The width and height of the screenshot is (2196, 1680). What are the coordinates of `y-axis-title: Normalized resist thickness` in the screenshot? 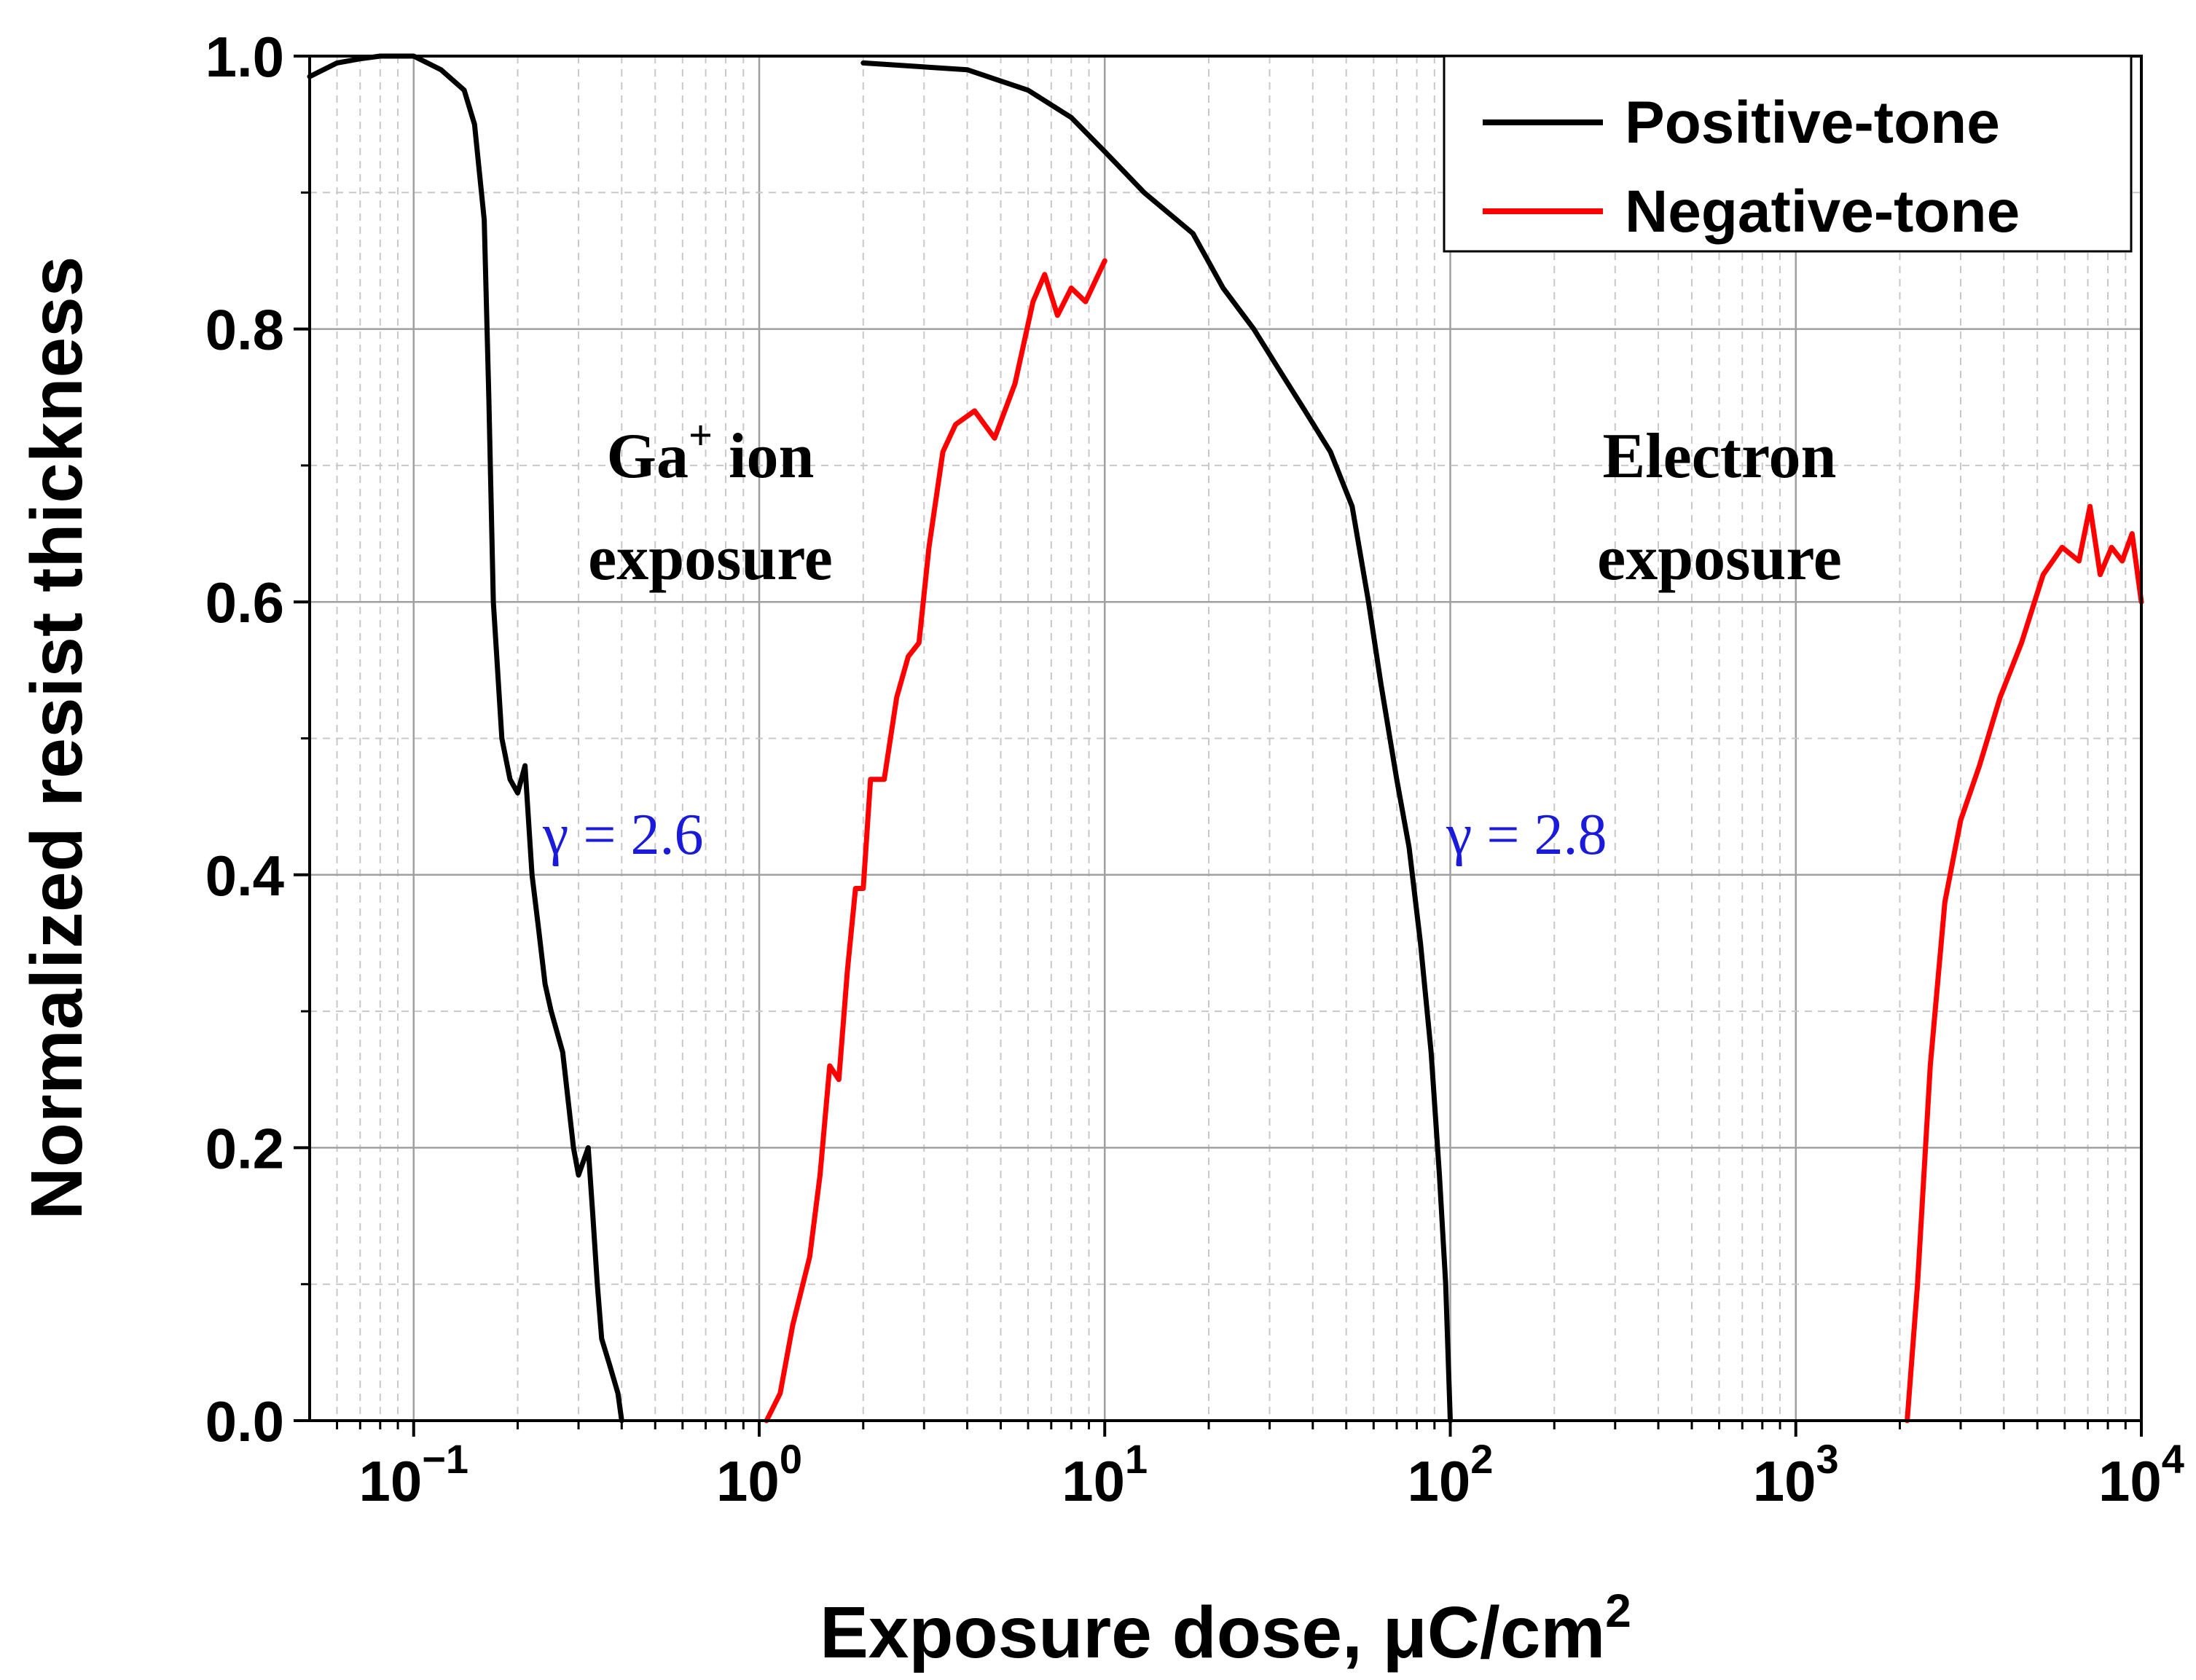 It's located at (57, 738).